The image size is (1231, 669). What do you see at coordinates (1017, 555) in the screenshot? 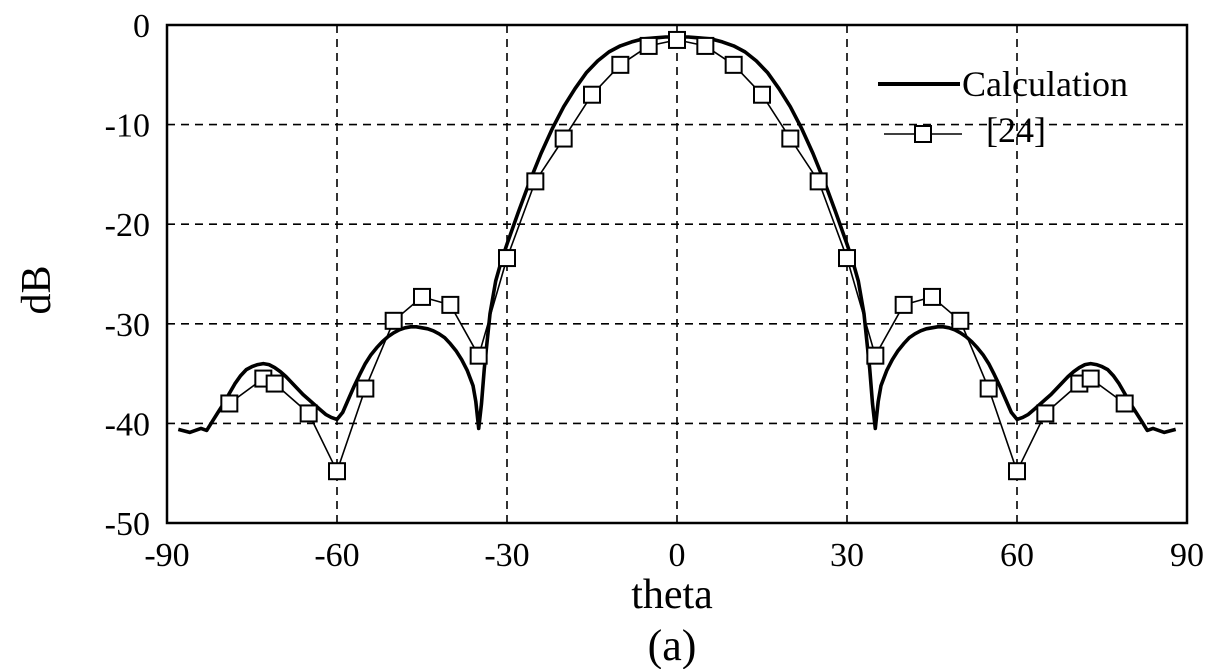
I see `x-tick-label: 60` at bounding box center [1017, 555].